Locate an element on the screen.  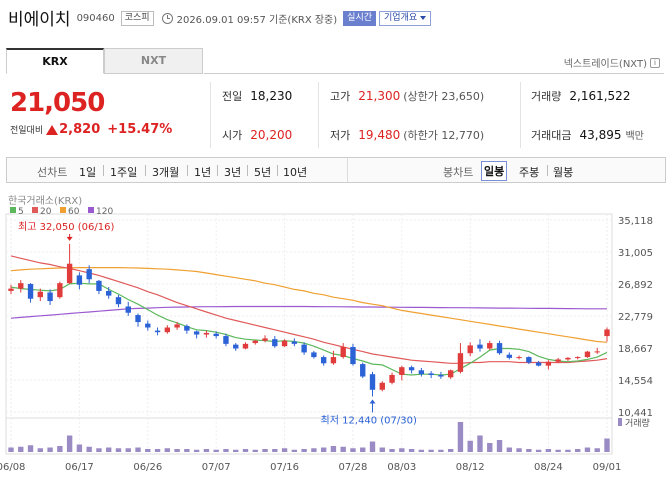
low-annotation: 최저 12,440 (07/30) is located at coordinates (369, 420).